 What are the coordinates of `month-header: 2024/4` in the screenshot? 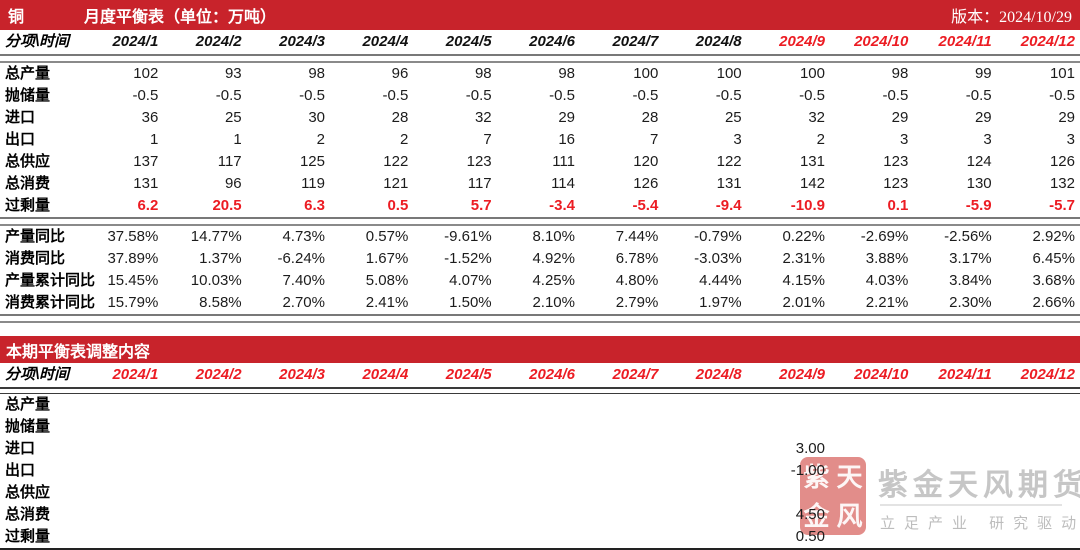 It's located at (385, 374).